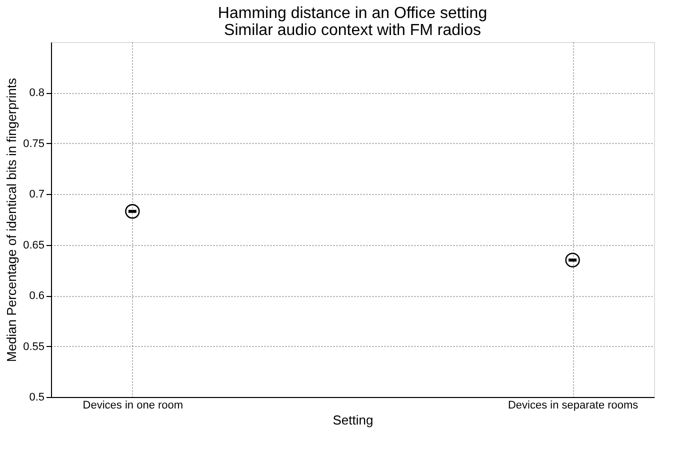 The height and width of the screenshot is (453, 673). I want to click on x-tick-label: Devices in one room, so click(133, 406).